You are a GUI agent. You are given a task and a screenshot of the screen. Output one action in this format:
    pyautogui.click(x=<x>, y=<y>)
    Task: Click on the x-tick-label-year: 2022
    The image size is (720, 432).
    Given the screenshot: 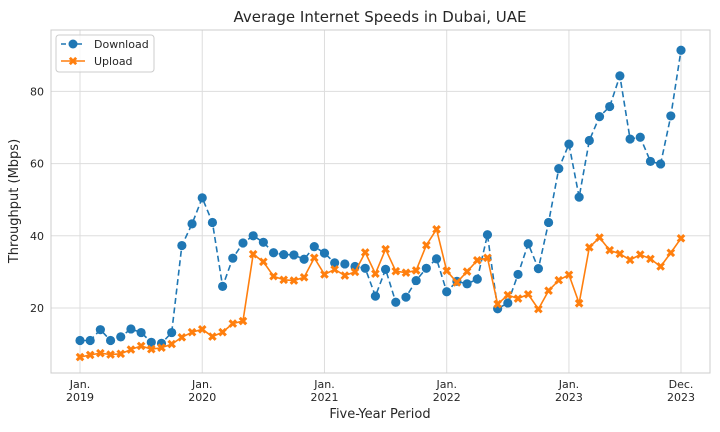 What is the action you would take?
    pyautogui.click(x=447, y=397)
    